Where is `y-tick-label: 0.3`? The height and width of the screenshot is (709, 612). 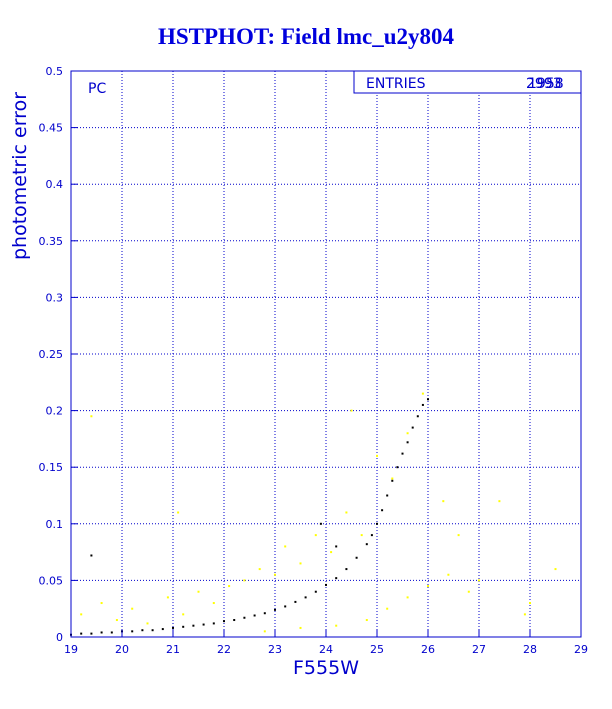
y-tick-label: 0.3 is located at coordinates (55, 297).